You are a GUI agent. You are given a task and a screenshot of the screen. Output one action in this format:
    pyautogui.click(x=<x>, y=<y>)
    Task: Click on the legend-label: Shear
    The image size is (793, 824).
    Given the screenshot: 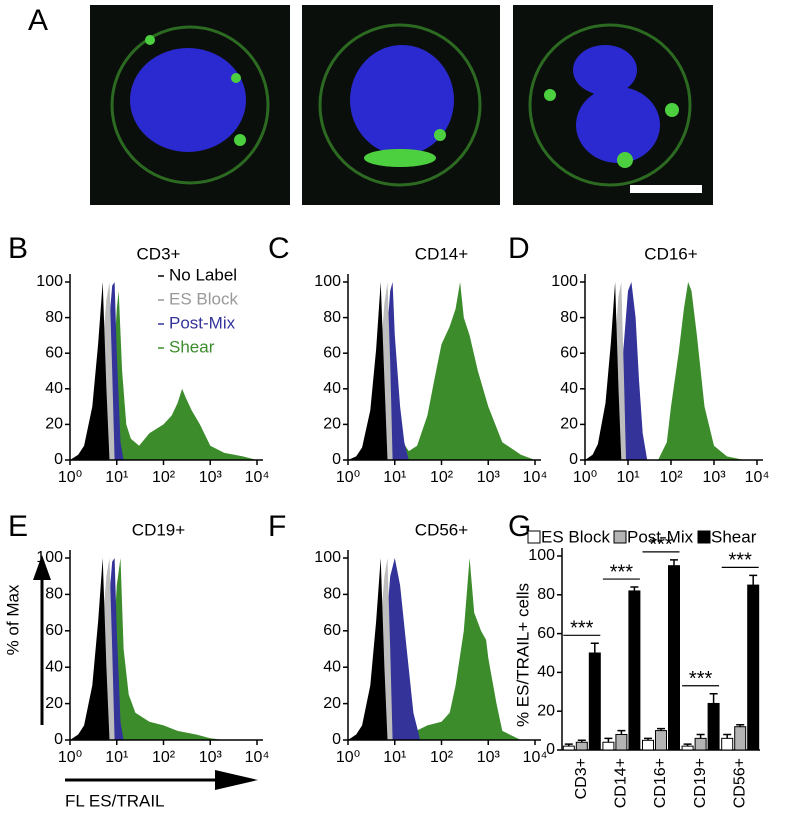 What is the action you would take?
    pyautogui.click(x=192, y=346)
    